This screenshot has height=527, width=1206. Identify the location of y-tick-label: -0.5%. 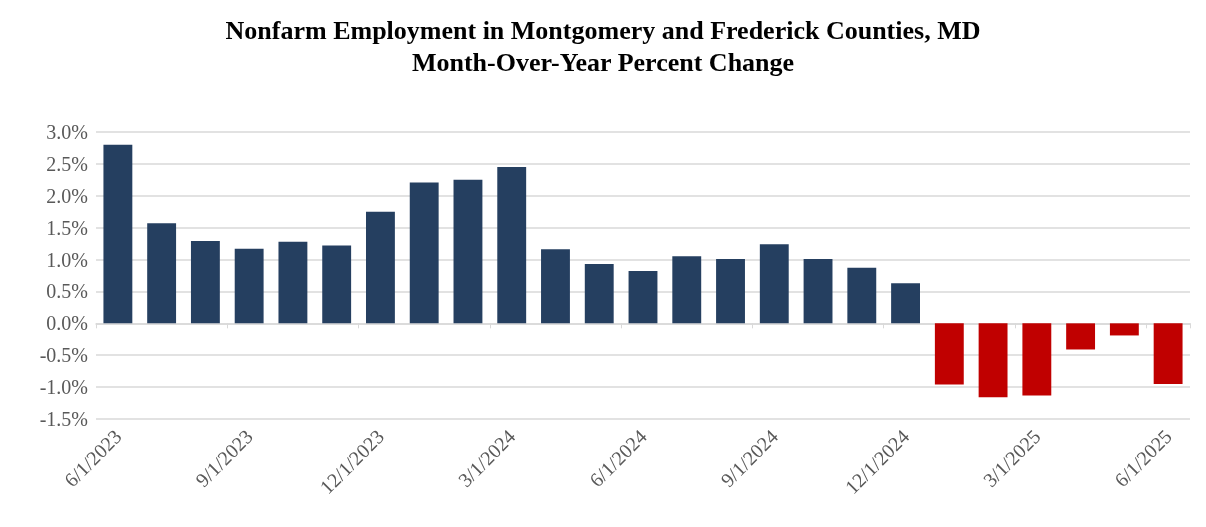
(63, 355).